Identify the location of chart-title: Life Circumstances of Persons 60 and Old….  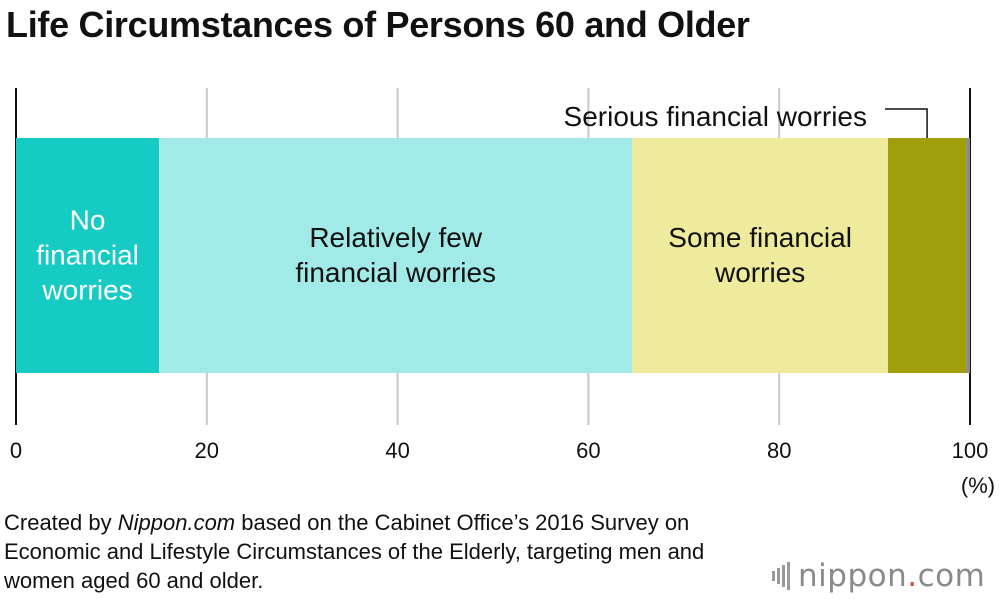
(378, 24).